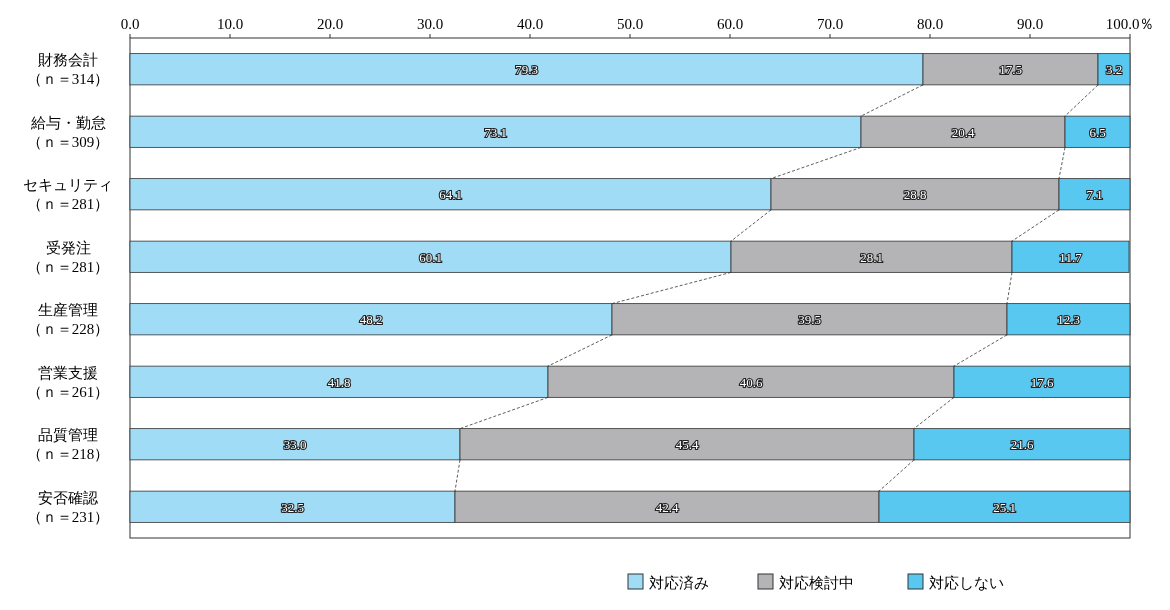  What do you see at coordinates (963, 132) in the screenshot?
I see `data-label: 20.4` at bounding box center [963, 132].